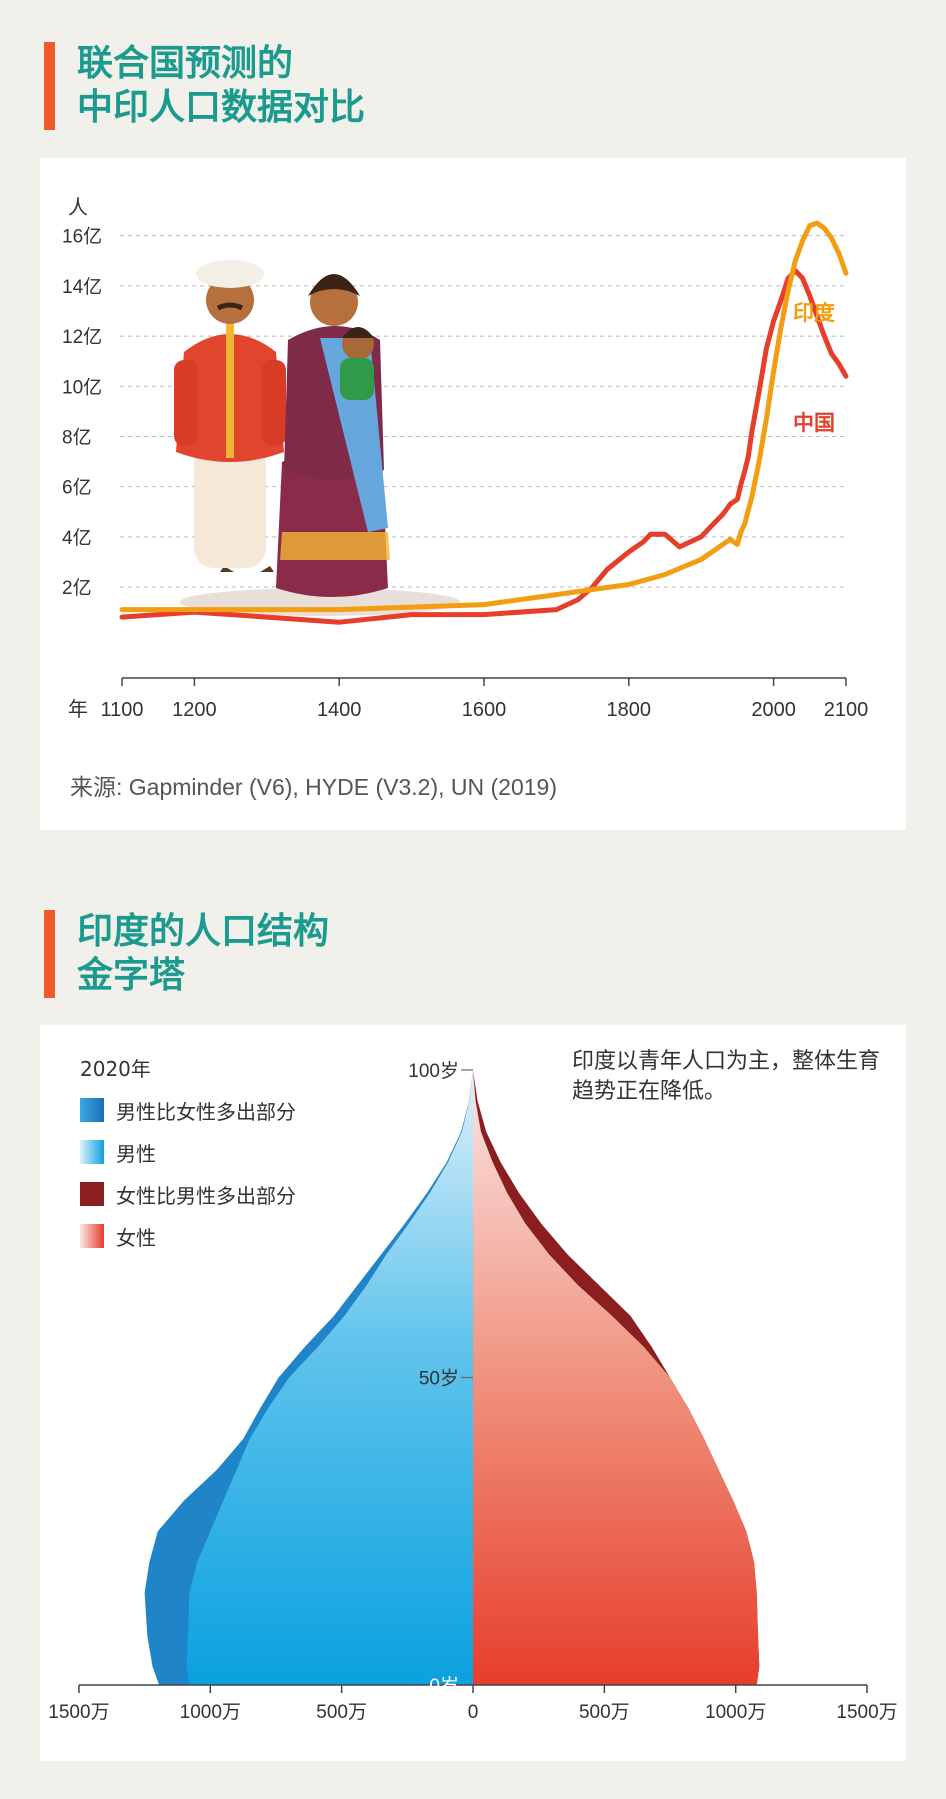 This screenshot has height=1799, width=946. I want to click on series-label: 中国, so click(814, 423).